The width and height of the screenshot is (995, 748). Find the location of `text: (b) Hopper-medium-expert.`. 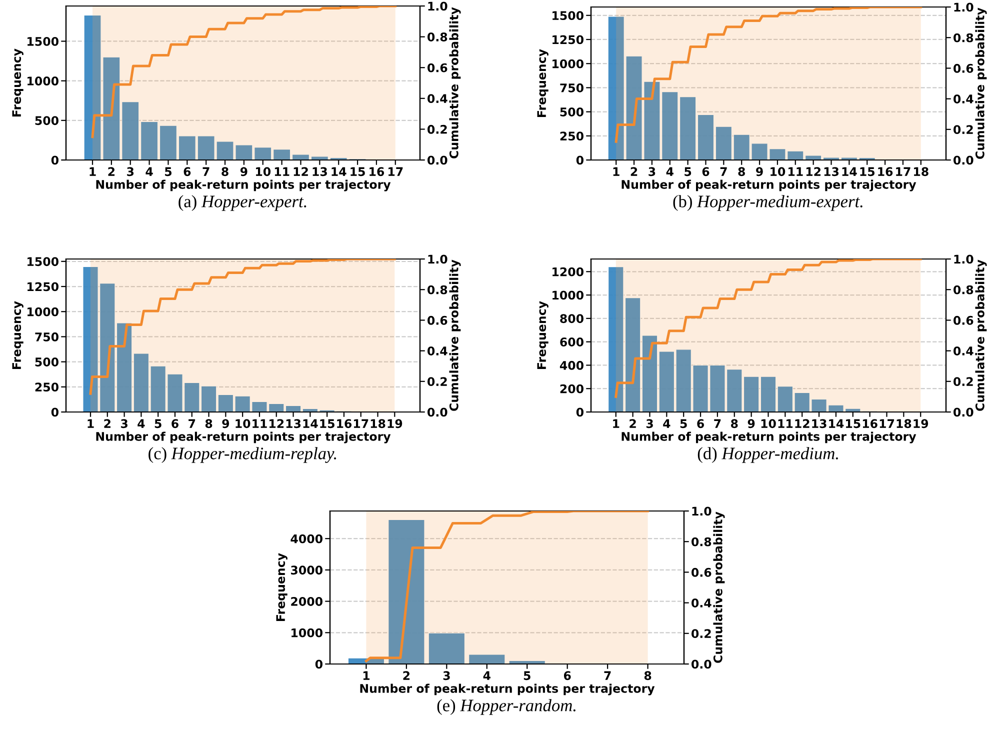

text: (b) Hopper-medium-expert. is located at coordinates (767, 203).